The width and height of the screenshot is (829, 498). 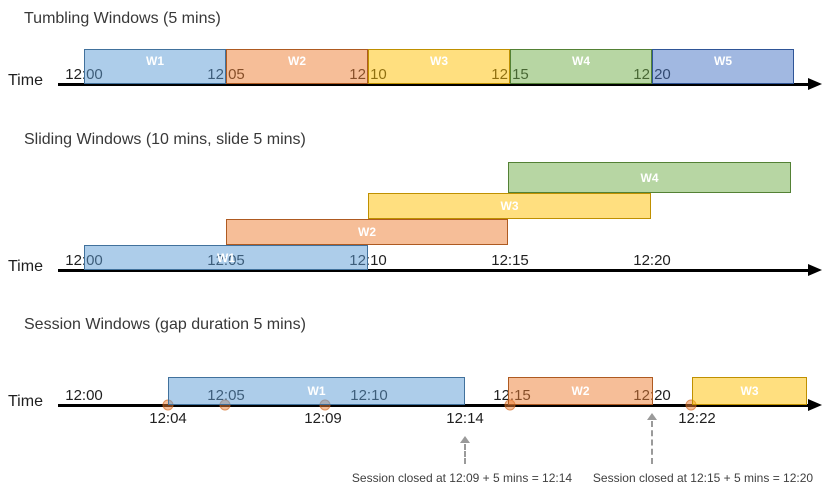 I want to click on diagram-title: Sliding Windows (10 mins, slide 5 mins), so click(x=165, y=139).